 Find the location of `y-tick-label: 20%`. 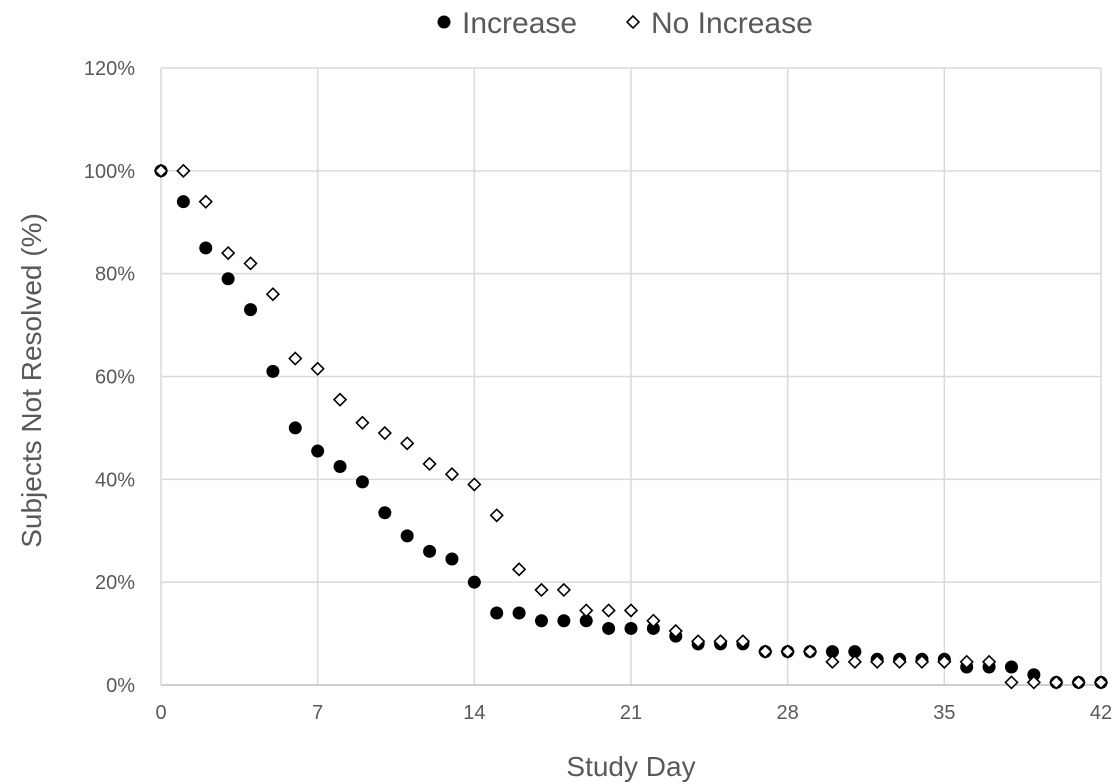

y-tick-label: 20% is located at coordinates (115, 583).